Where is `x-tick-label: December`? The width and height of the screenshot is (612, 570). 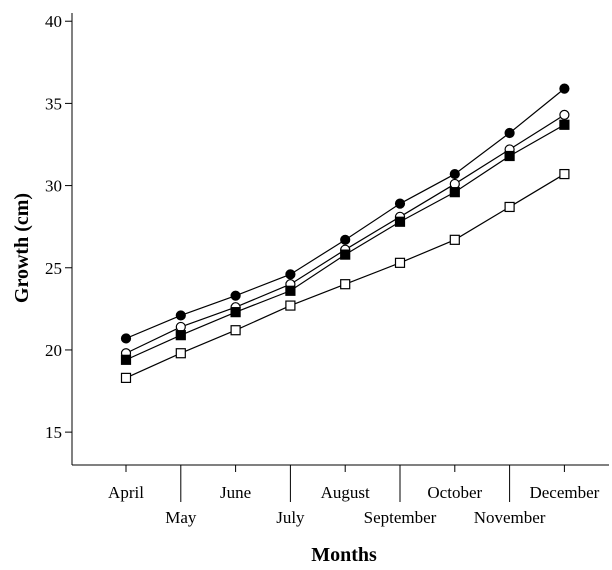 x-tick-label: December is located at coordinates (564, 492).